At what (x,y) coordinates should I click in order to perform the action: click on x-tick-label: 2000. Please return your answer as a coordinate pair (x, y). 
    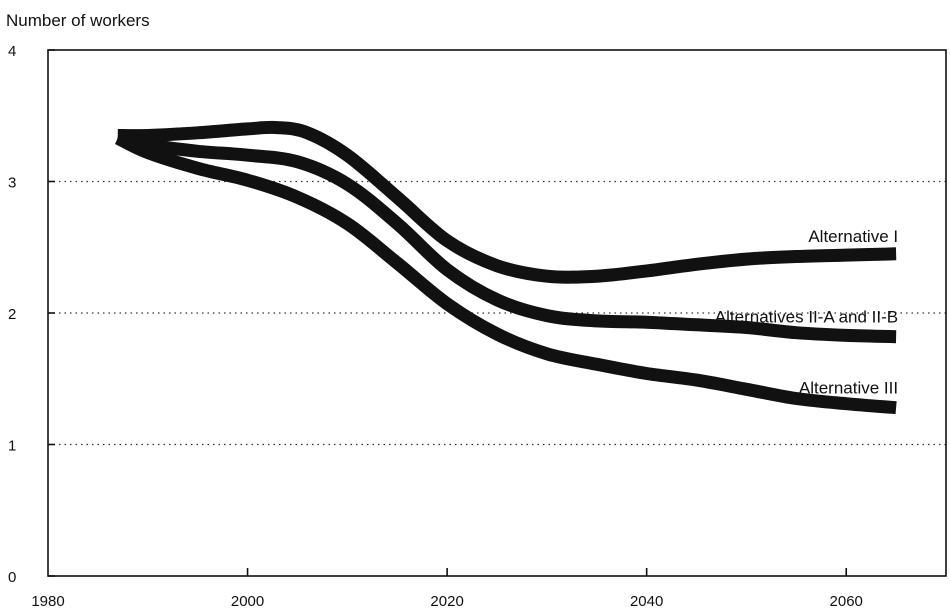
    Looking at the image, I should click on (247, 601).